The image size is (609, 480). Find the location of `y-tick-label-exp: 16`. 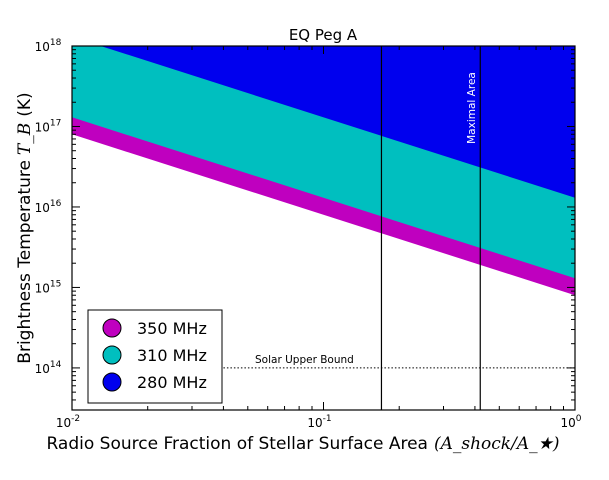

y-tick-label-exp: 16 is located at coordinates (56, 204).